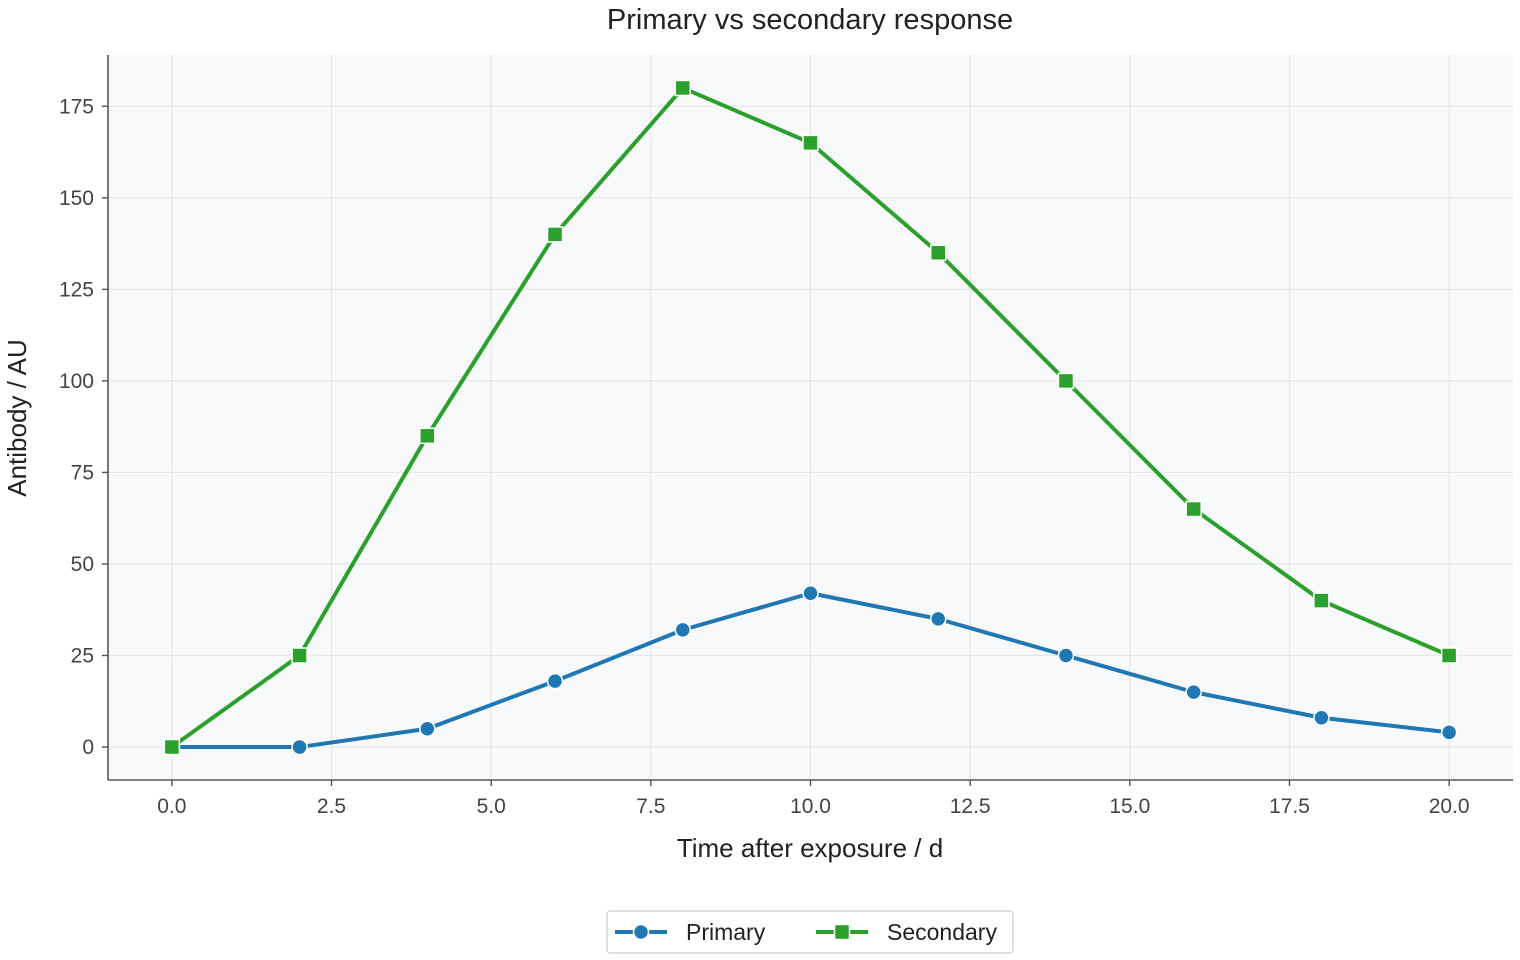 This screenshot has width=1520, height=960. Describe the element at coordinates (942, 932) in the screenshot. I see `legend-secondary-label: Secondary` at that location.